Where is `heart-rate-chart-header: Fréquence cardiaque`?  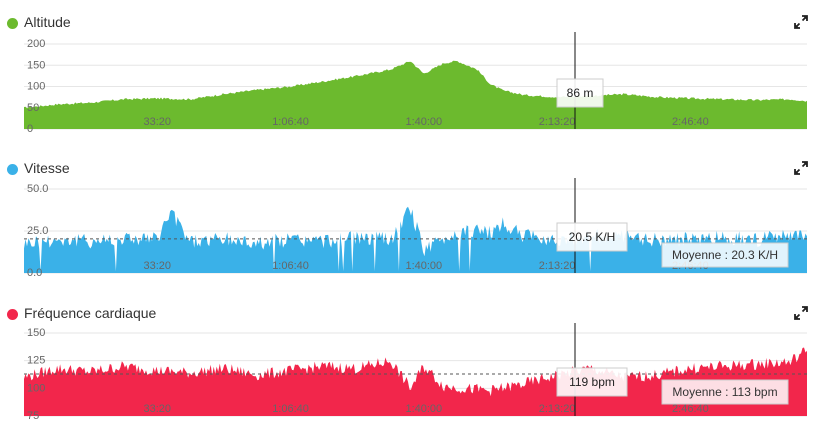
heart-rate-chart-header: Fréquence cardiaque is located at coordinates (407, 316).